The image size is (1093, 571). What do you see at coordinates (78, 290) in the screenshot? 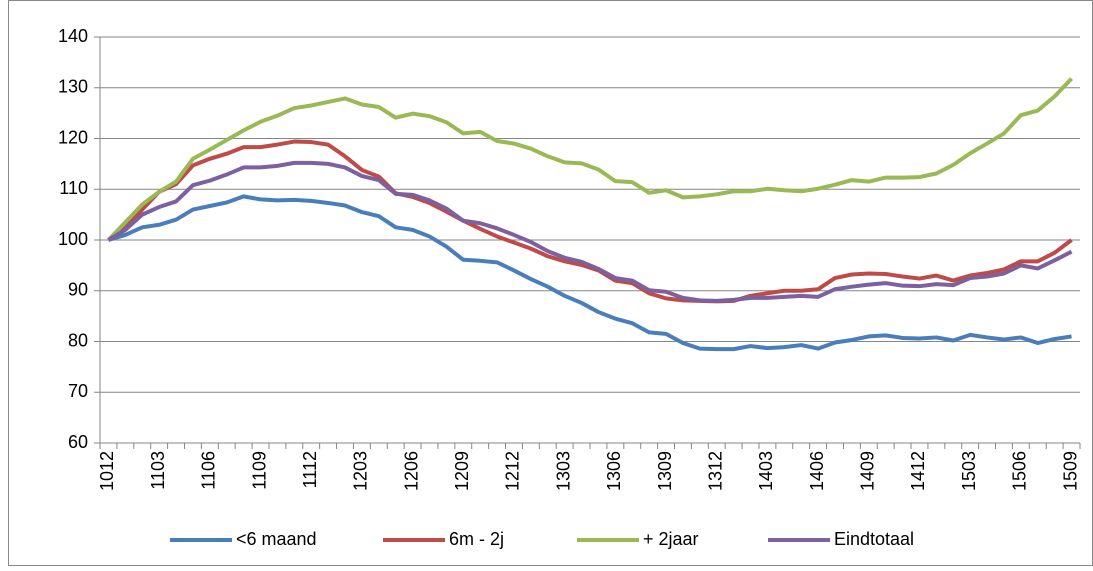
I see `y-tick-label: 90` at bounding box center [78, 290].